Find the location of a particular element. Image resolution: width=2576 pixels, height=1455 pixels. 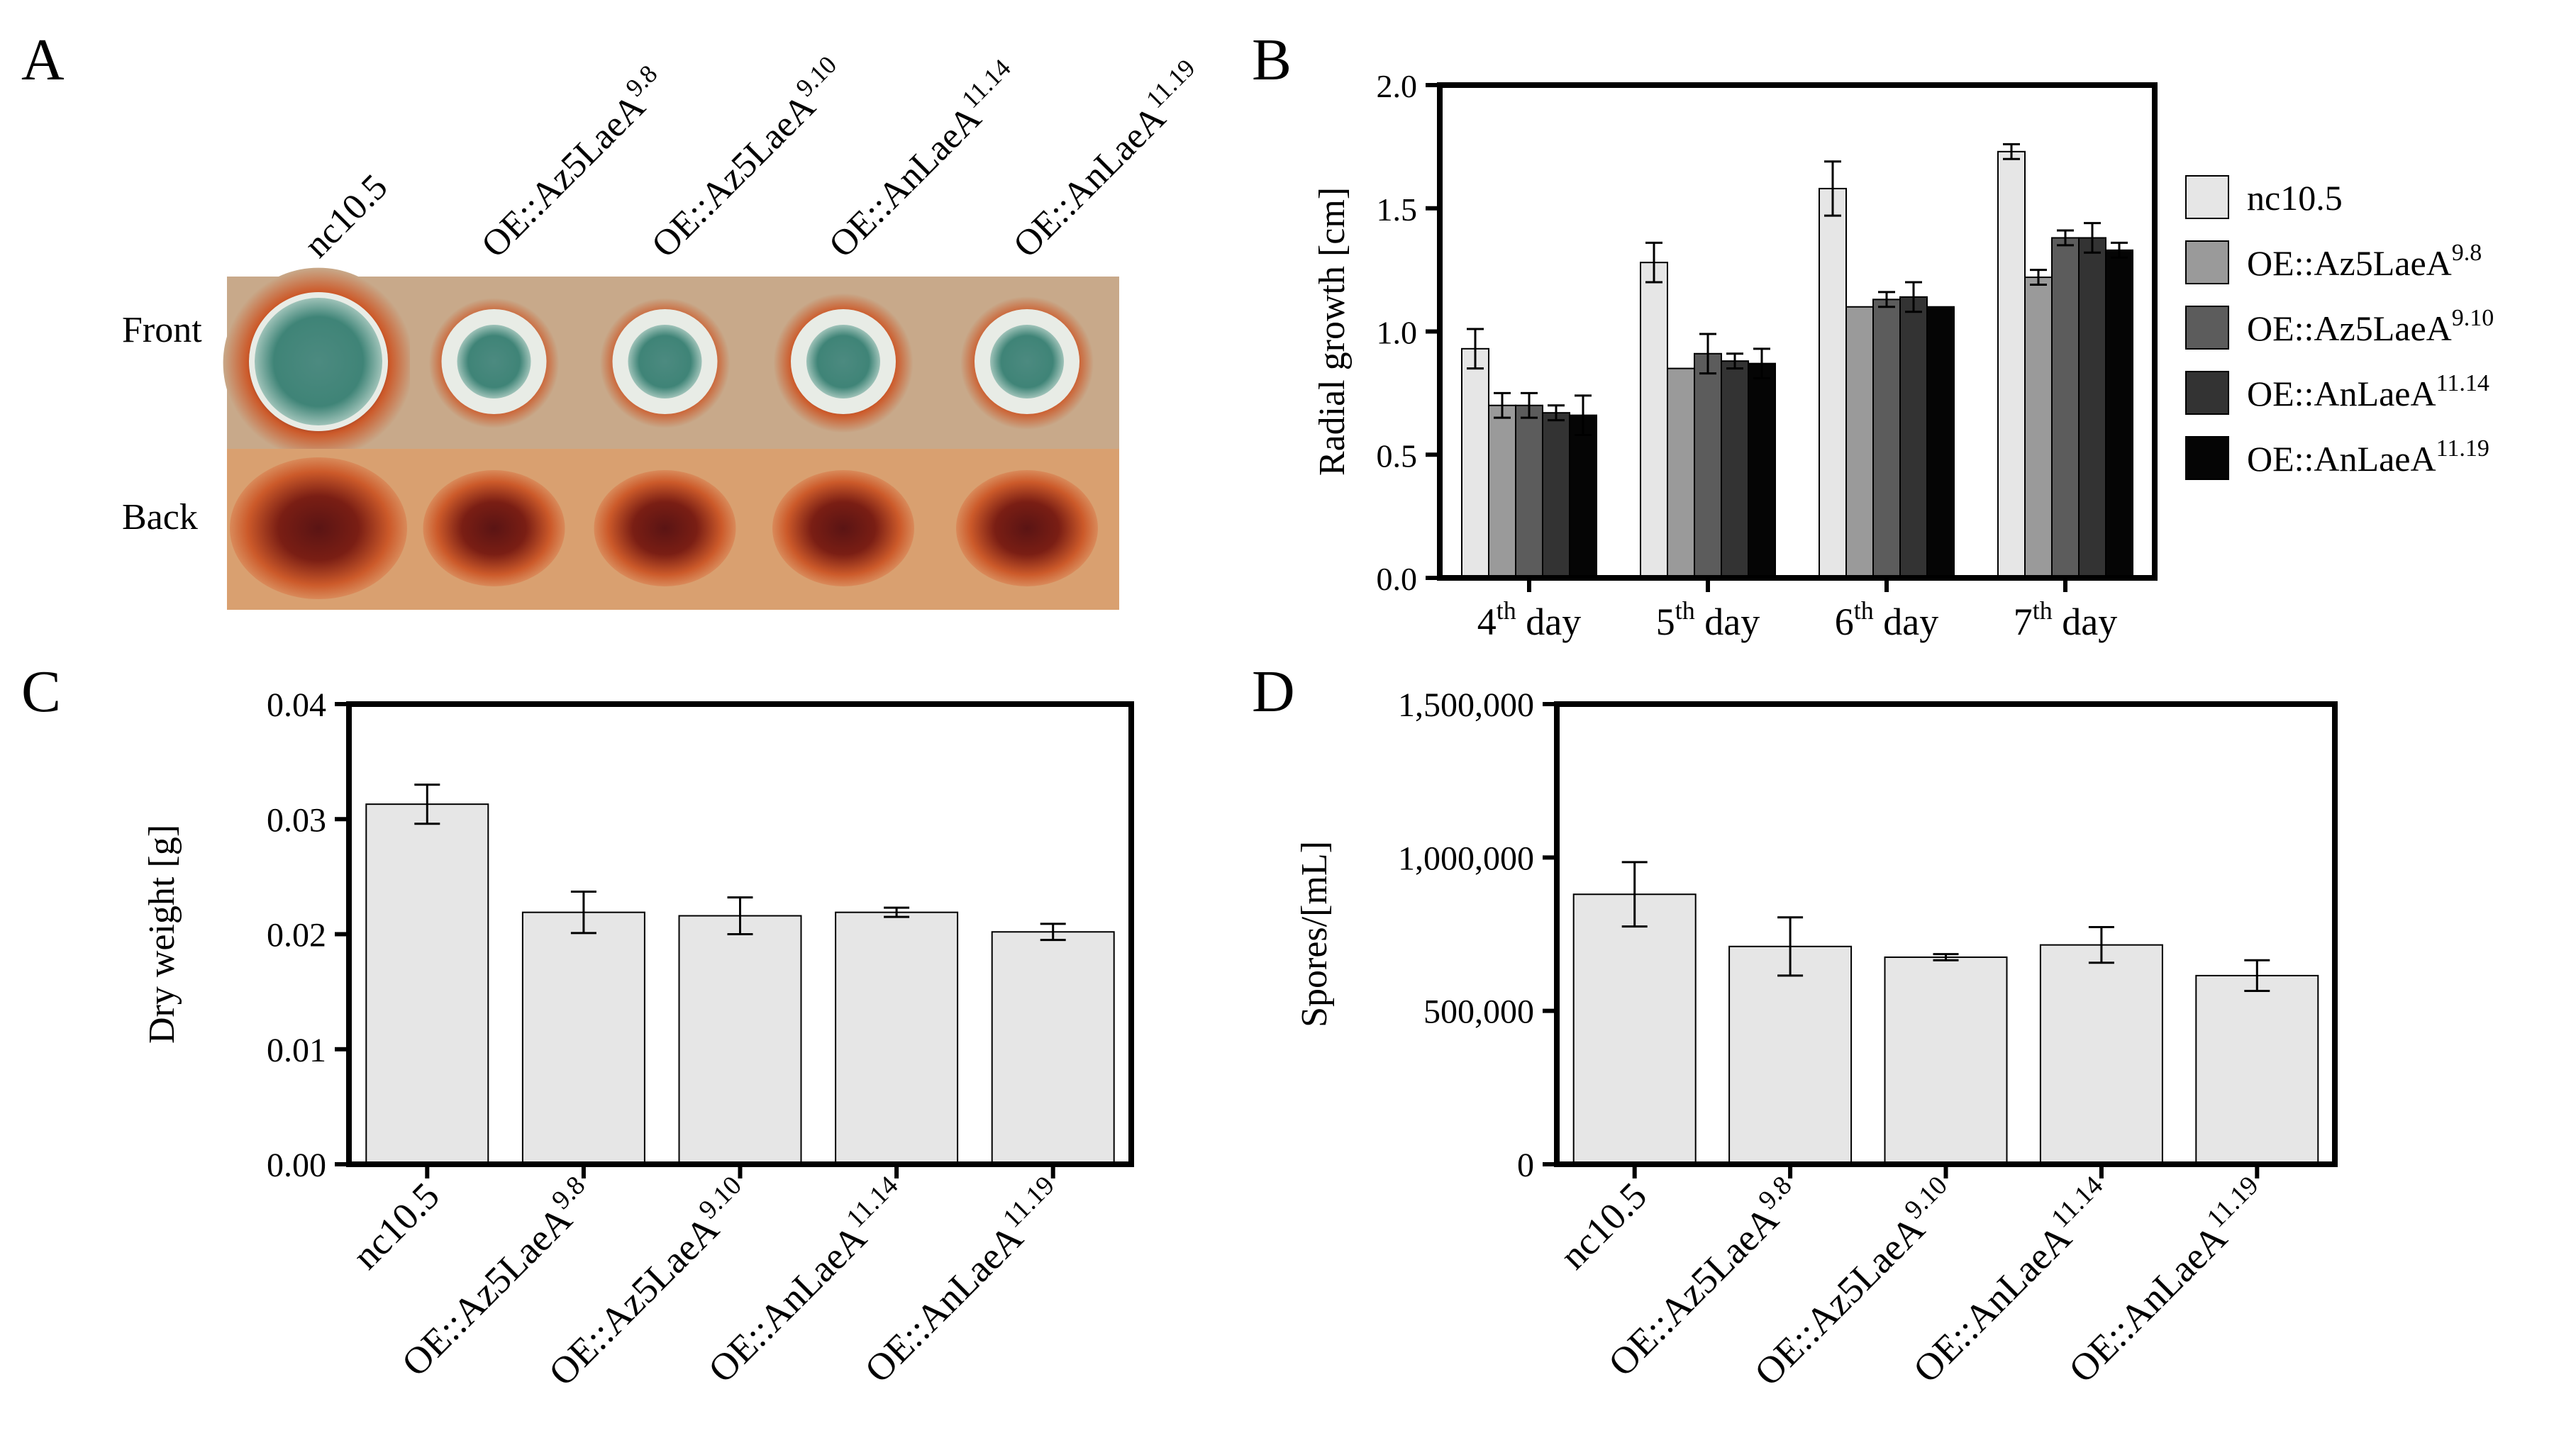

strain-label: OE::AnLaeA11.14 is located at coordinates (923, 160).